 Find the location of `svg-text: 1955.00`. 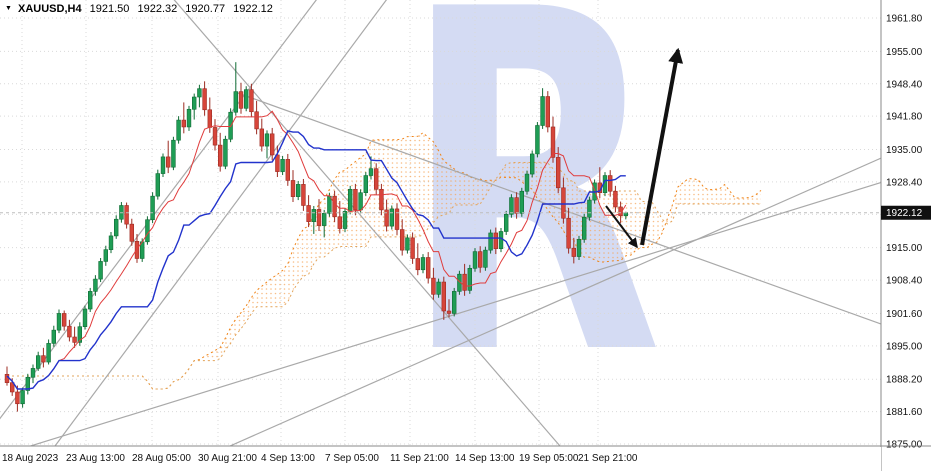

svg-text: 1955.00 is located at coordinates (904, 52).